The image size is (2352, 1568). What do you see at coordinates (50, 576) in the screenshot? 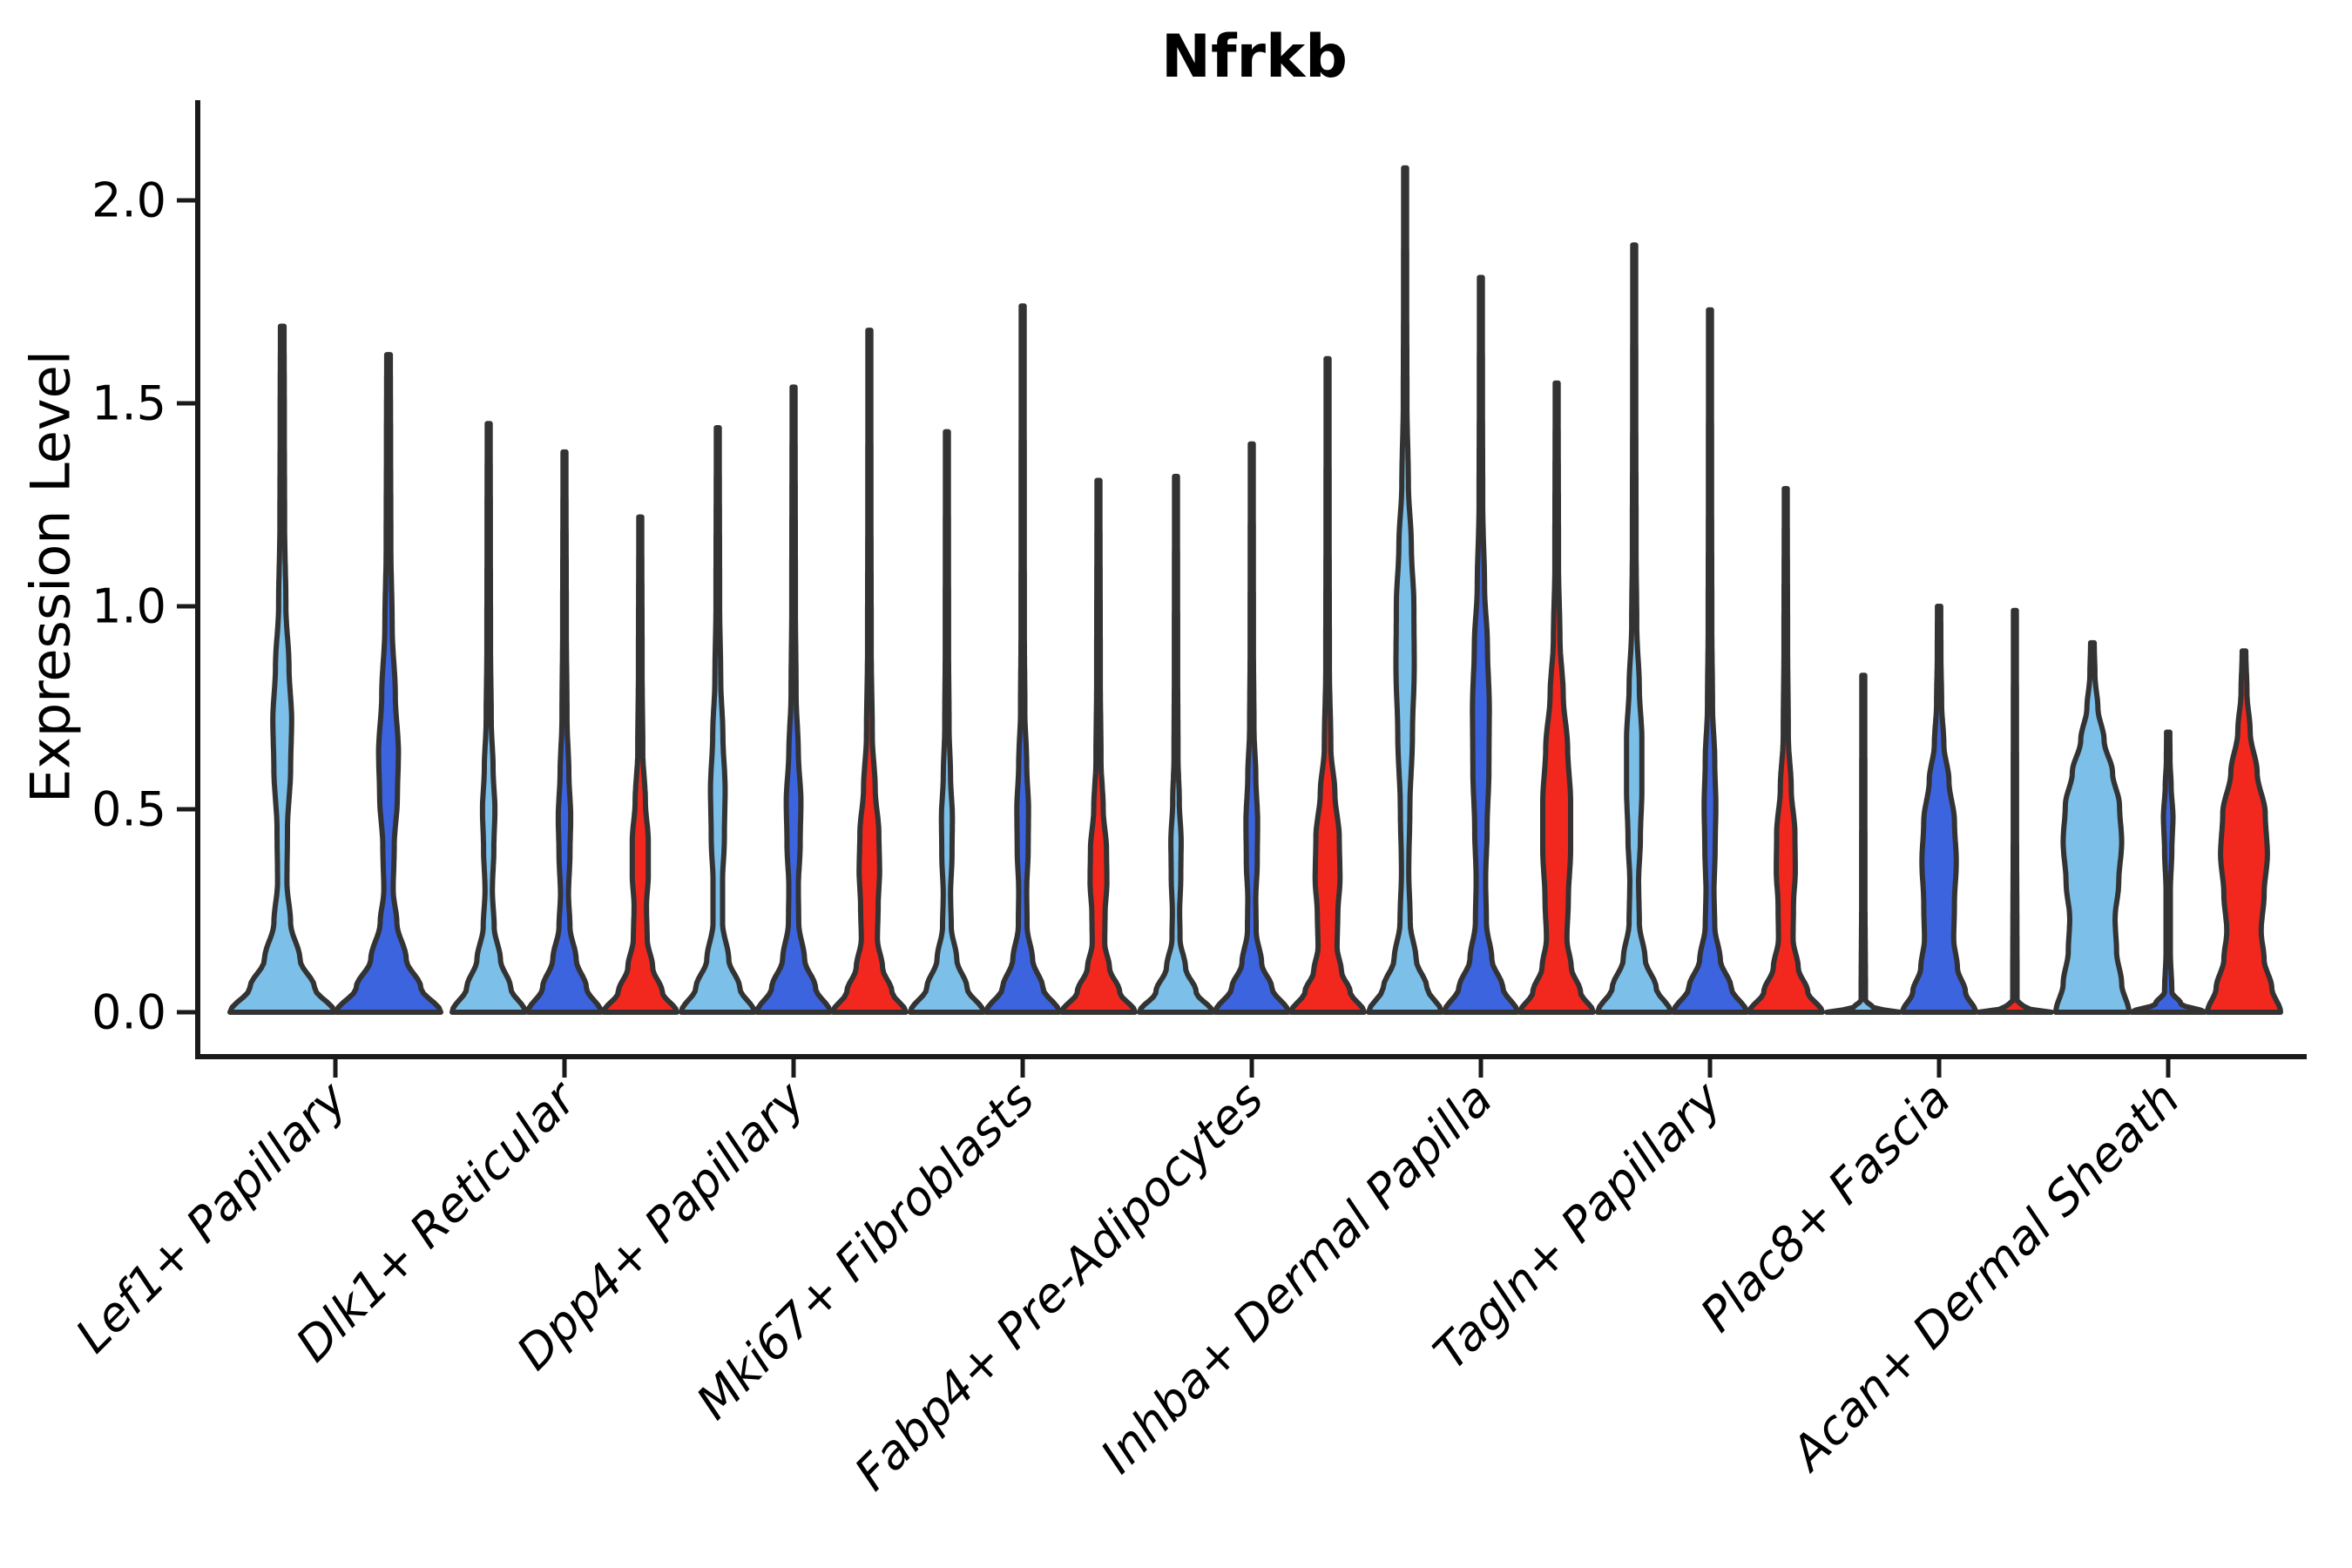
I see `y-axis-label: Expression Level` at bounding box center [50, 576].